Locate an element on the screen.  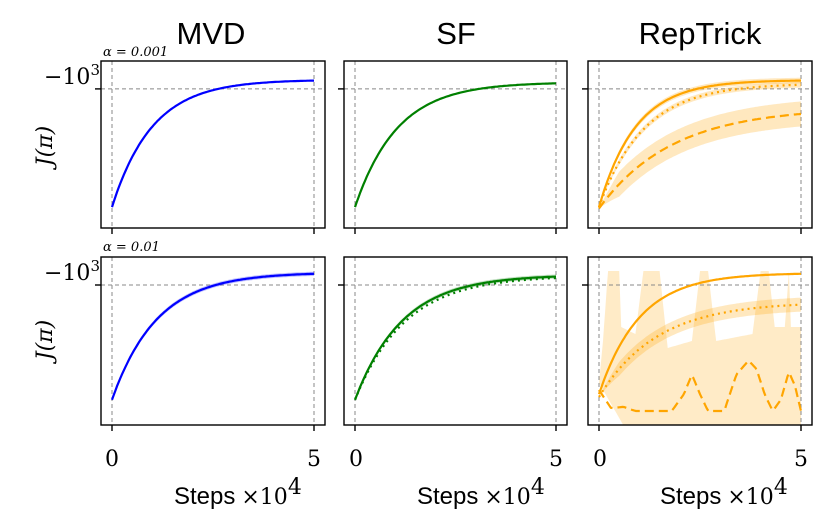
x-tick-label-sf-5: 5 is located at coordinates (556, 459).